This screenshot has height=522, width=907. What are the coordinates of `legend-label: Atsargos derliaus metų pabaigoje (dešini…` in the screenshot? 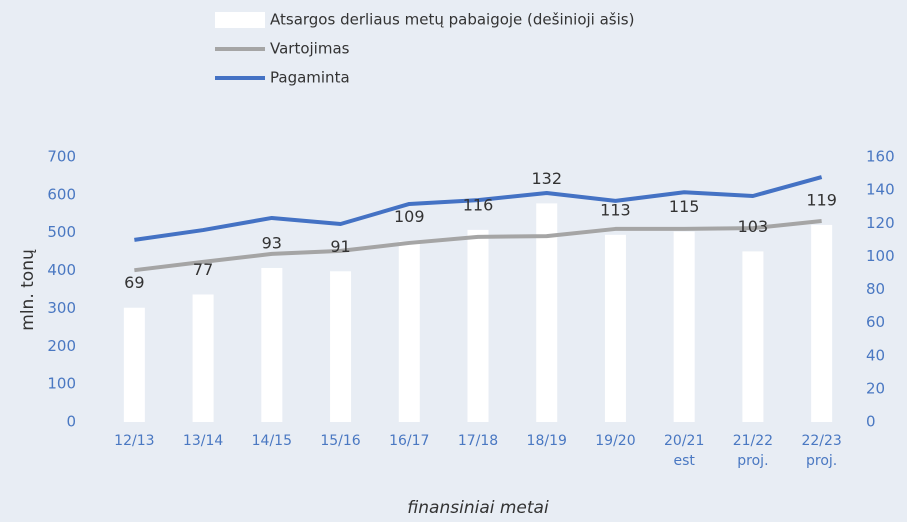 It's located at (452, 20).